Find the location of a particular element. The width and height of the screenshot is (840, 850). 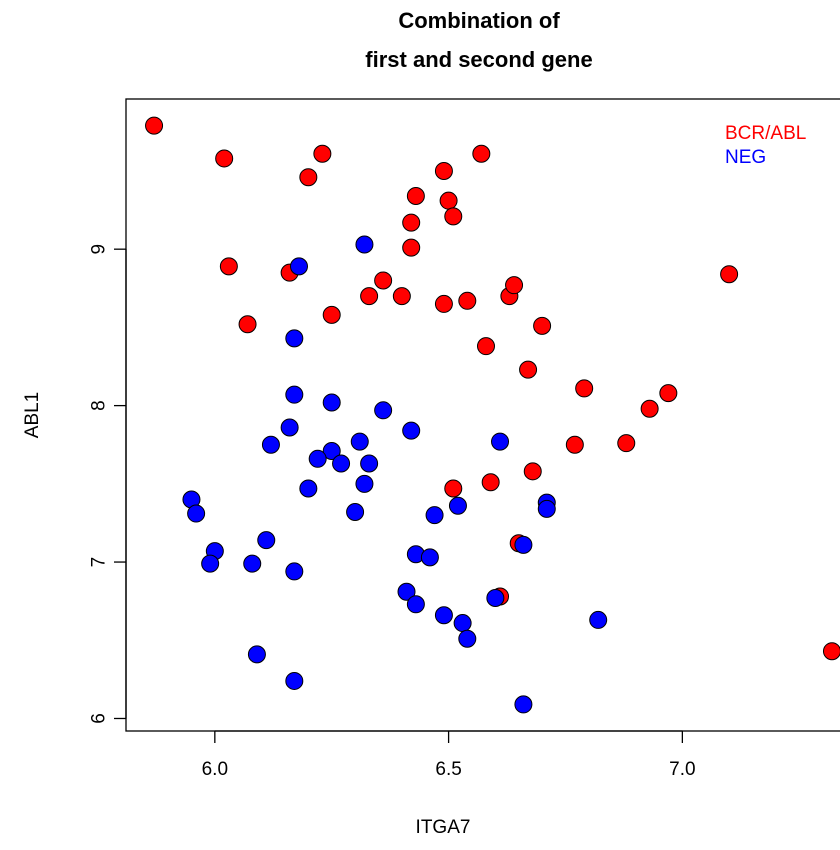

x-tick-label: 6.5 is located at coordinates (448, 769).